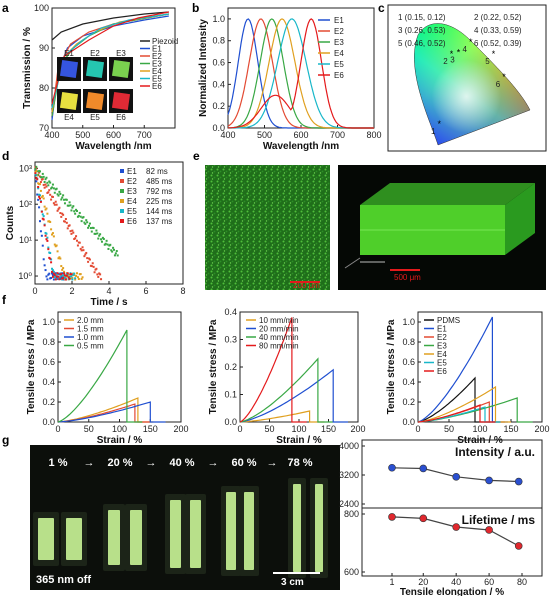  What do you see at coordinates (417, 429) in the screenshot?
I see `x-tick-label: 0` at bounding box center [417, 429].